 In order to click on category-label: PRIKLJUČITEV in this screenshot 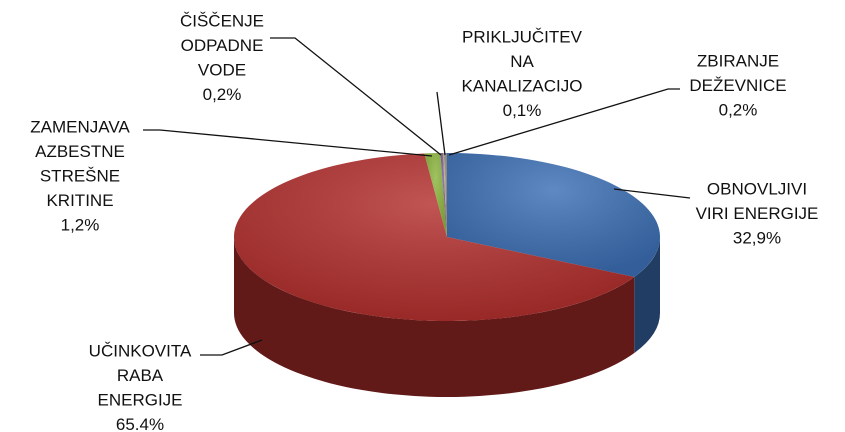, I will do `click(522, 36)`.